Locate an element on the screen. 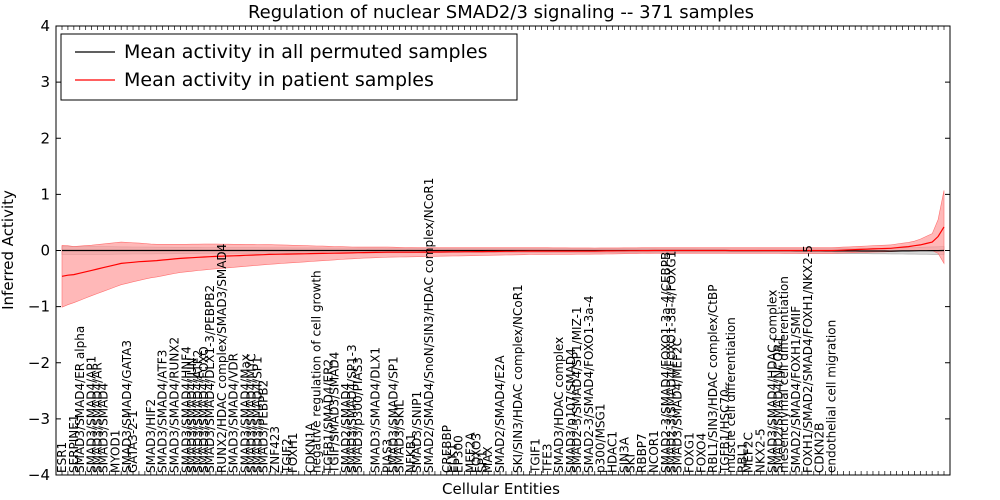 The width and height of the screenshot is (1000, 500). entity-label: RBL1/SIN3/HDAC complex/CtBP is located at coordinates (713, 379).